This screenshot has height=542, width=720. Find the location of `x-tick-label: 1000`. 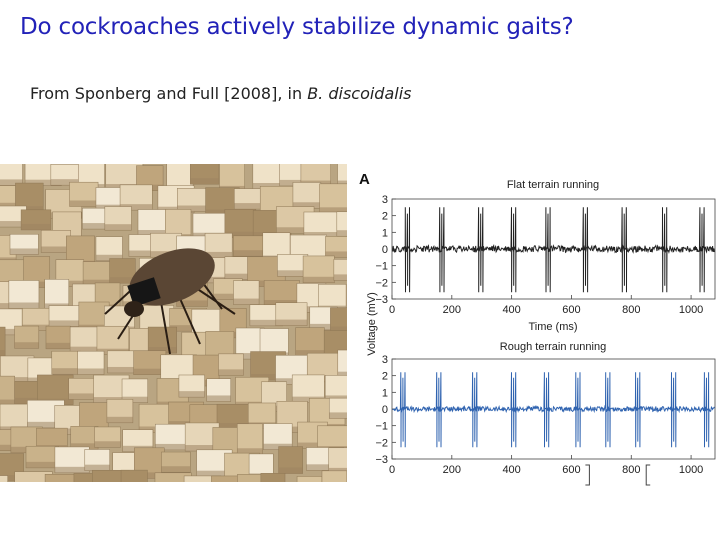

x-tick-label: 1000 is located at coordinates (691, 310).